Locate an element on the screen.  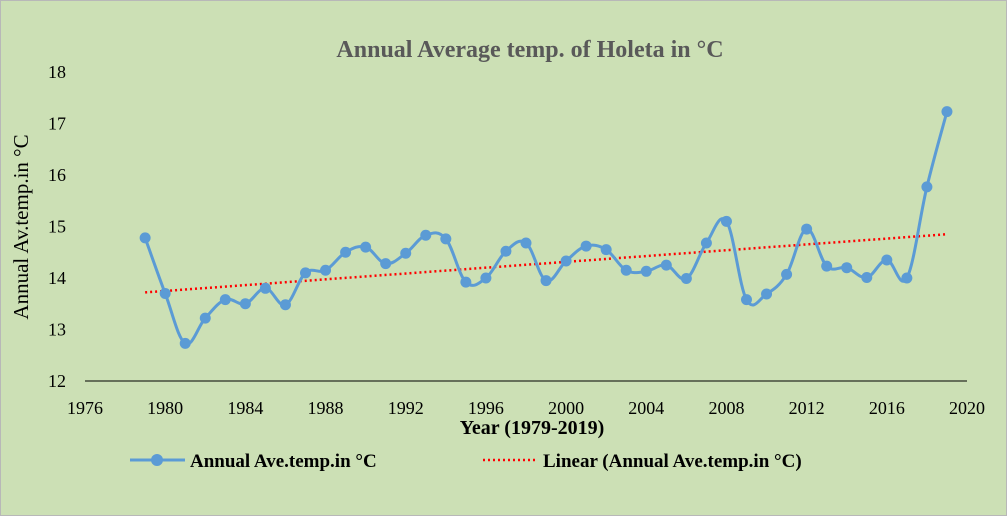
y-tick-label: 13 is located at coordinates (57, 330).